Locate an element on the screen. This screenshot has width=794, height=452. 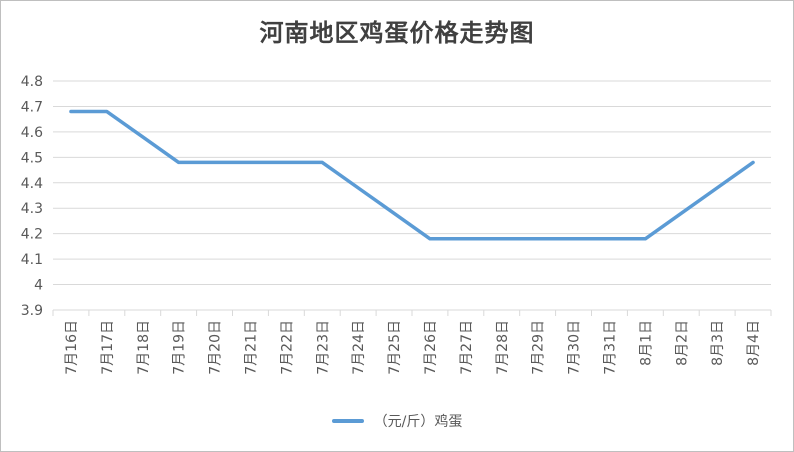
y-tick-label: 4.2 is located at coordinates (32, 235).